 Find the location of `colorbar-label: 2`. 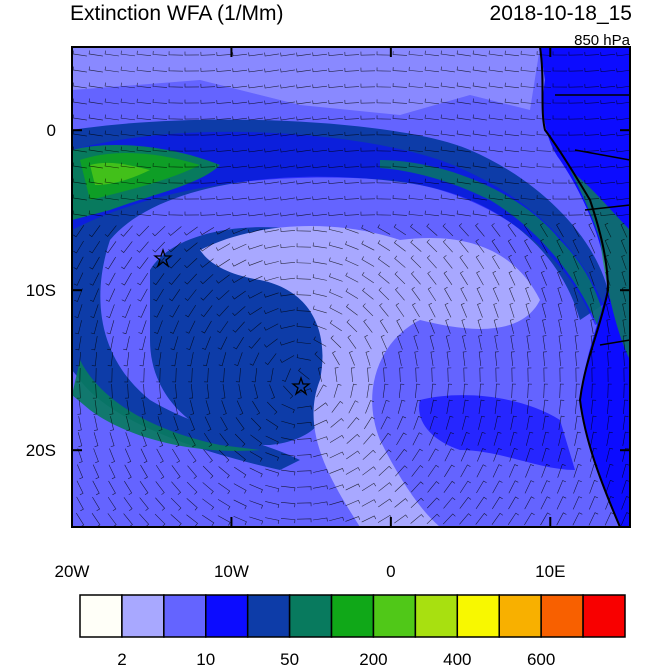

colorbar-label: 2 is located at coordinates (121, 658).